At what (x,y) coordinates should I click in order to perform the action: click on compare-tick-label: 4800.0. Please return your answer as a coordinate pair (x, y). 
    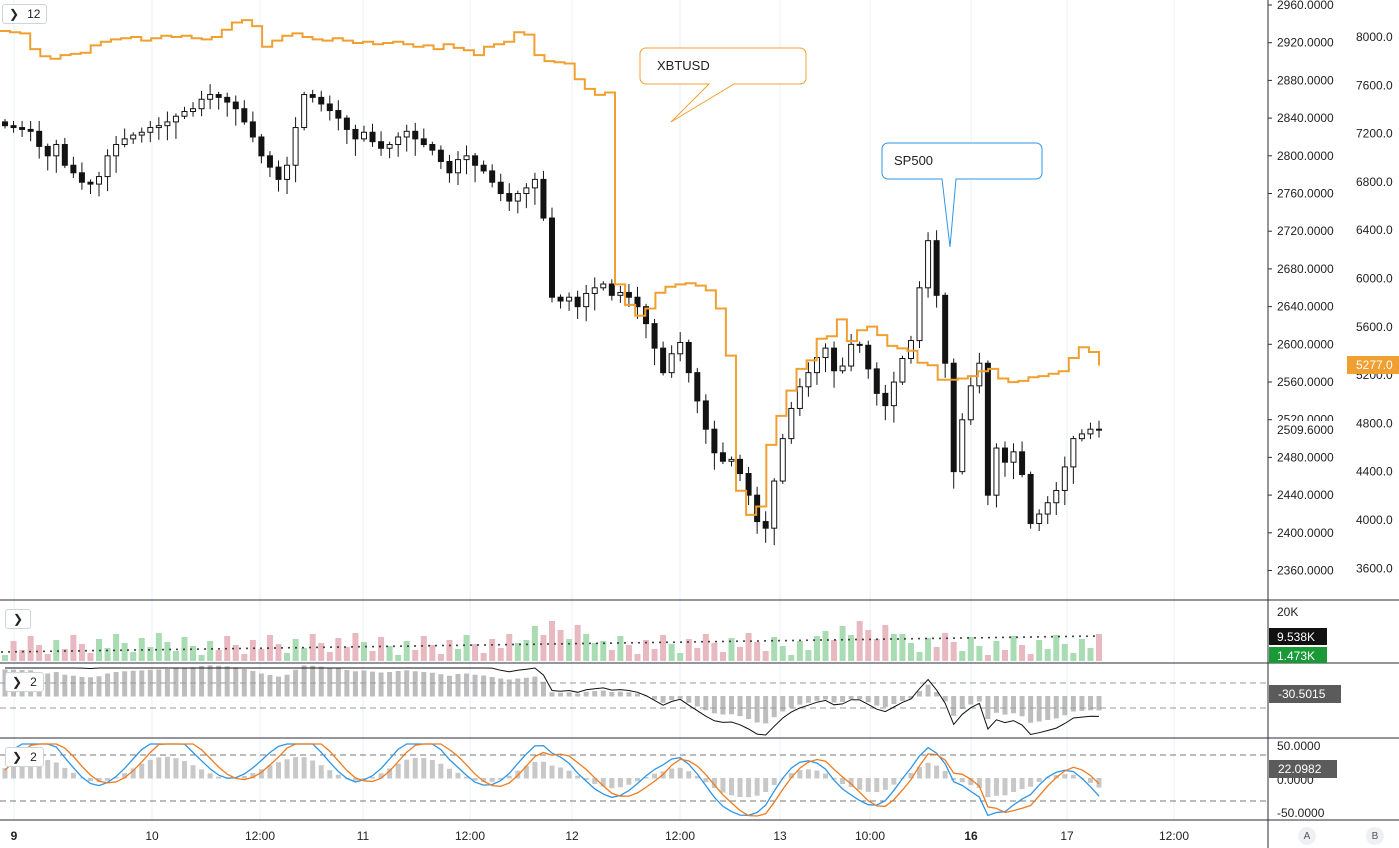
    Looking at the image, I should click on (1374, 423).